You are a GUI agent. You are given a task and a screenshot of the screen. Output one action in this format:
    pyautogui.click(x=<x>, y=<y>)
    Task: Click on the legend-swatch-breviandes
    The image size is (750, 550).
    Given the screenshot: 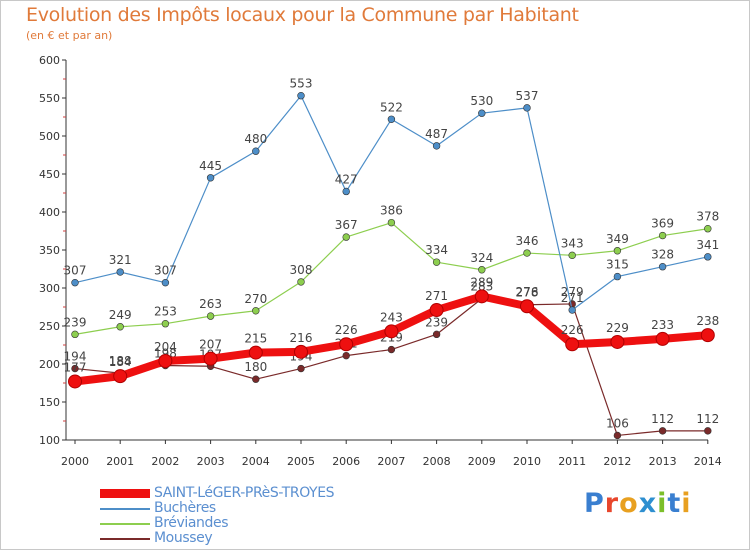 What is the action you would take?
    pyautogui.click(x=125, y=524)
    